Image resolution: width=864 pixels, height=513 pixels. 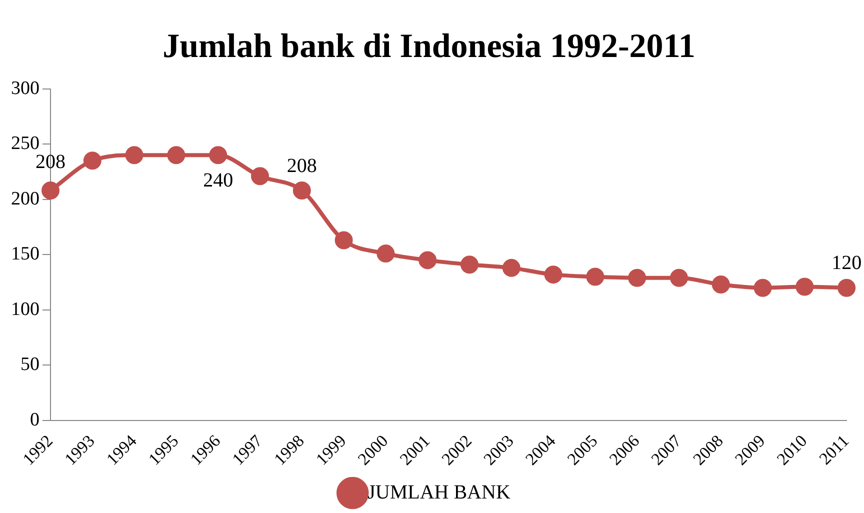 I want to click on x-tick-label: 2011, so click(x=834, y=449).